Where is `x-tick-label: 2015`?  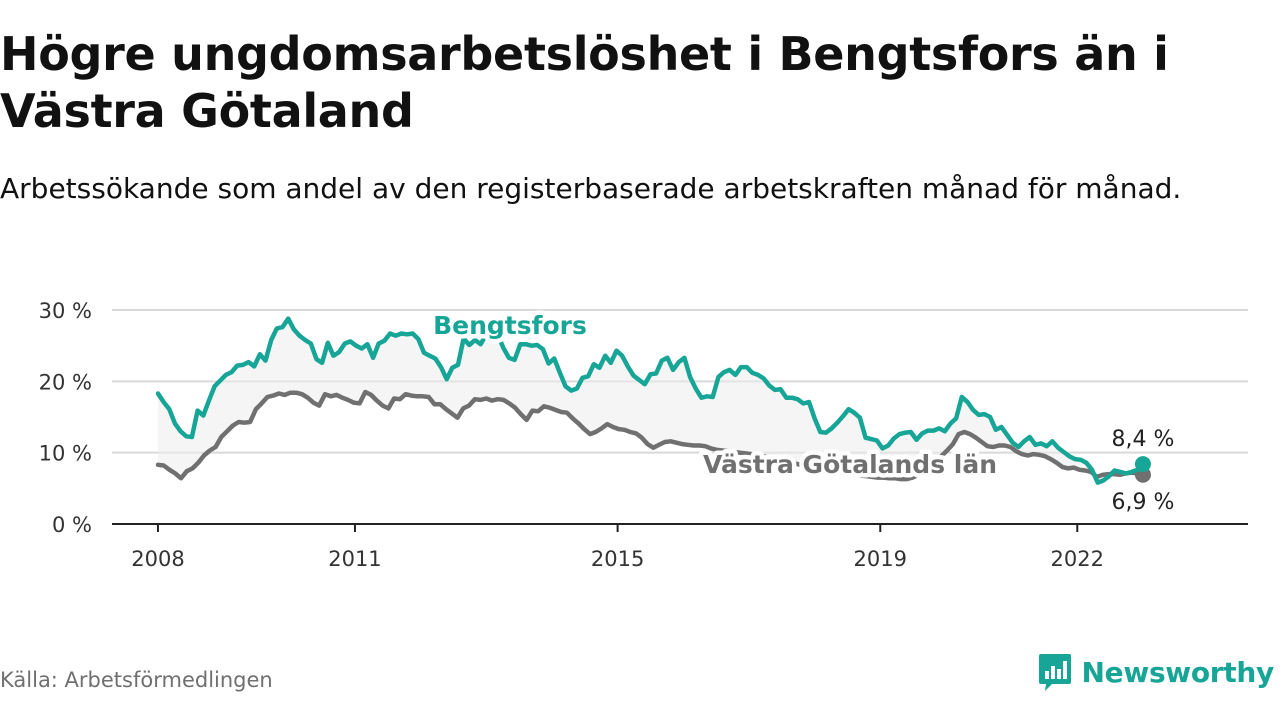
x-tick-label: 2015 is located at coordinates (617, 559).